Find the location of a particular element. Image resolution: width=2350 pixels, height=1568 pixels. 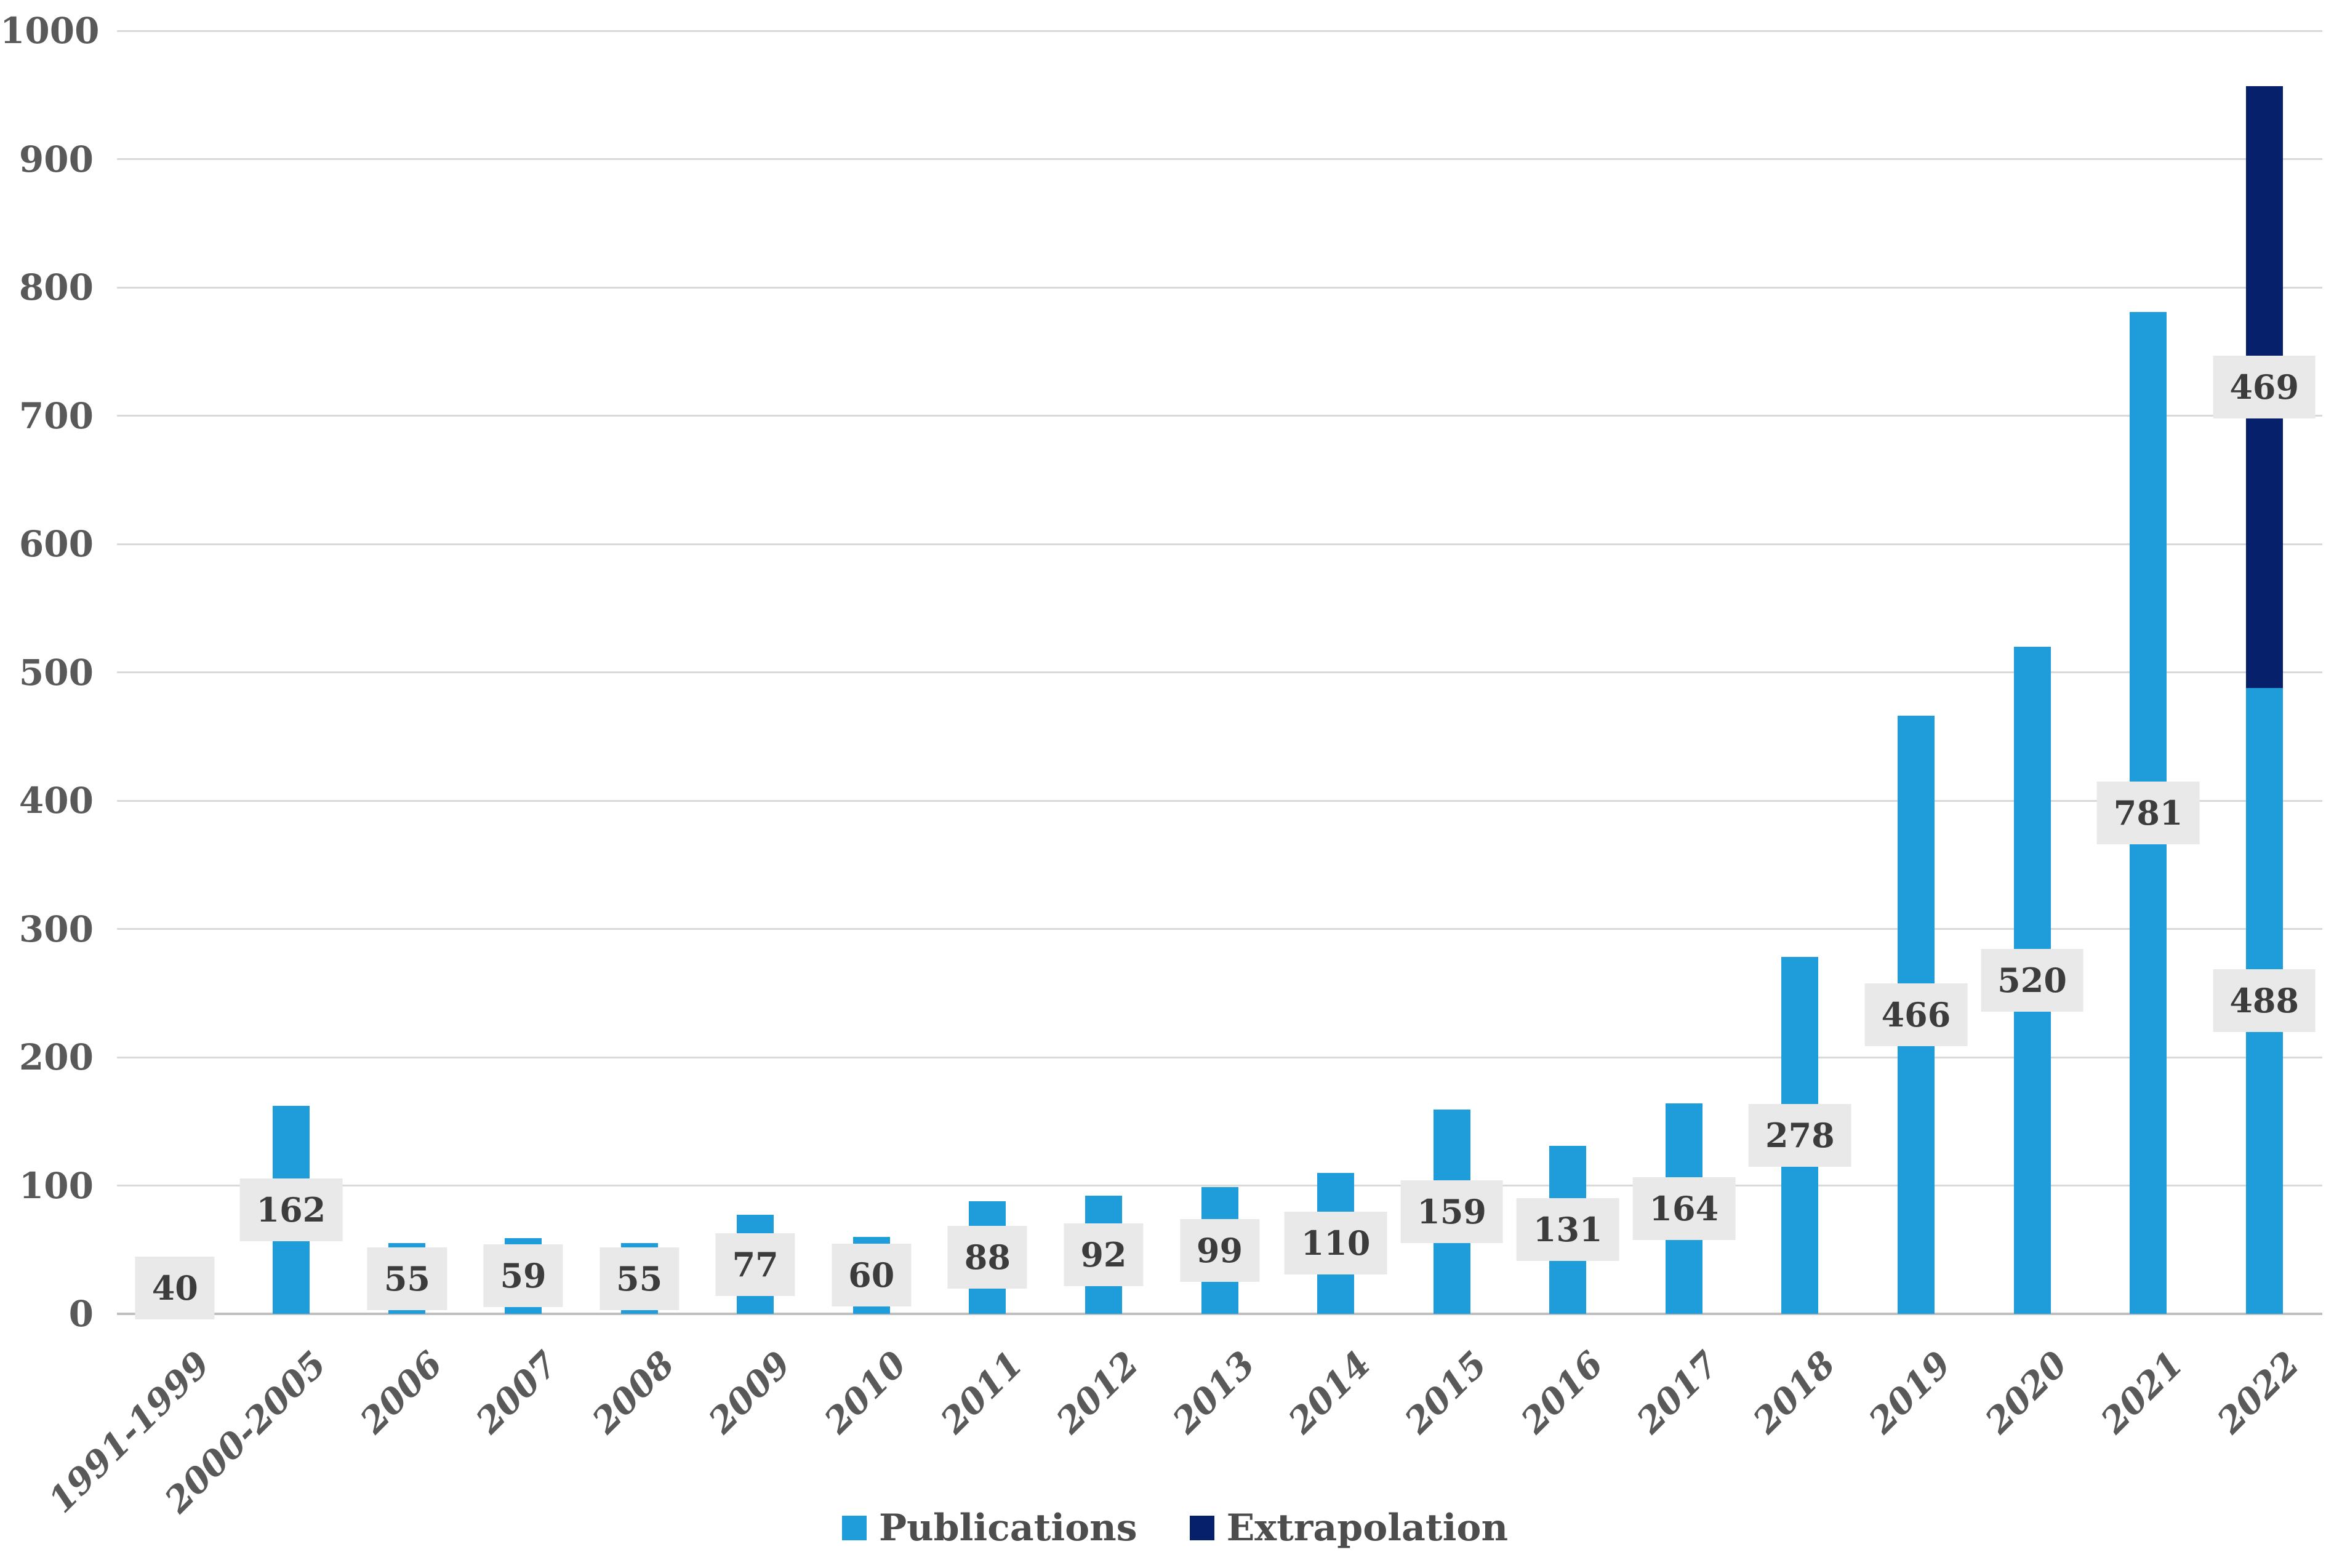

value-label-2022-extrapolation: 469 is located at coordinates (2264, 386).